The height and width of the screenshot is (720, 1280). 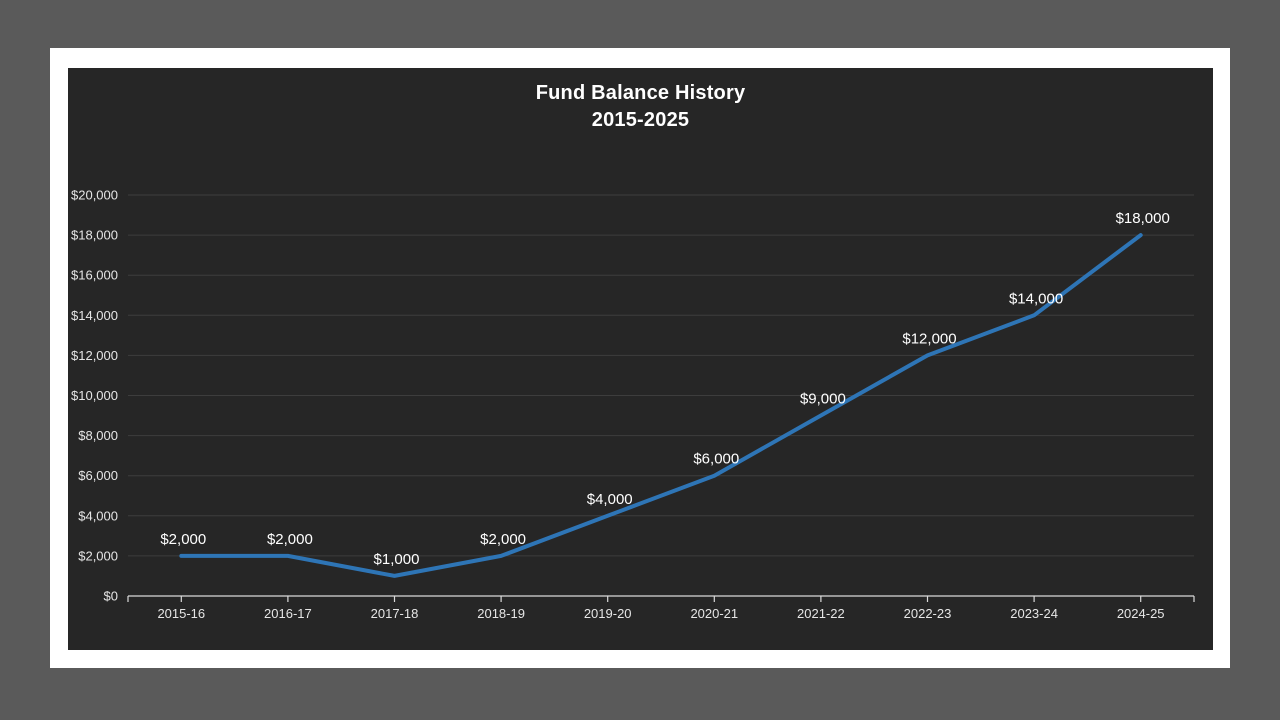 What do you see at coordinates (821, 613) in the screenshot?
I see `x-axis-tick-label: 2021-22` at bounding box center [821, 613].